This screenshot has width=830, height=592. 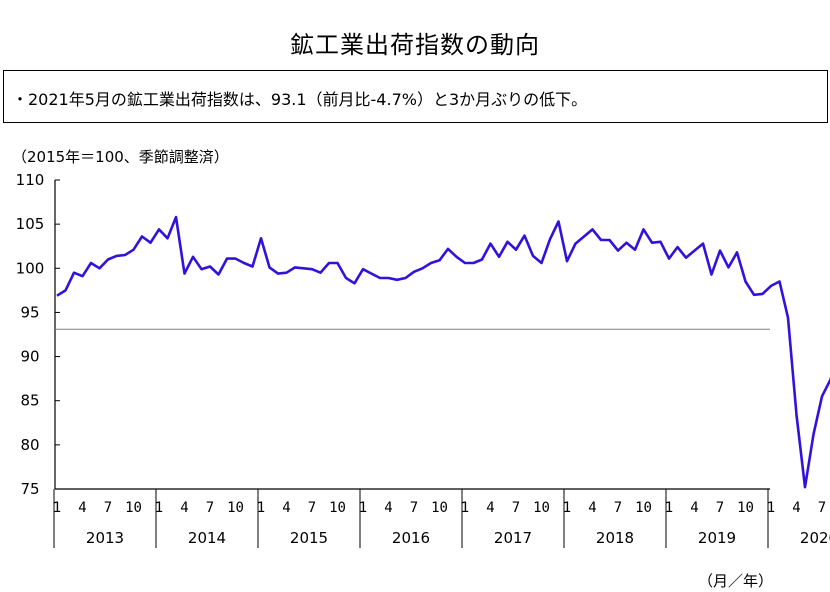 What do you see at coordinates (29, 312) in the screenshot?
I see `y-tick-label: 95` at bounding box center [29, 312].